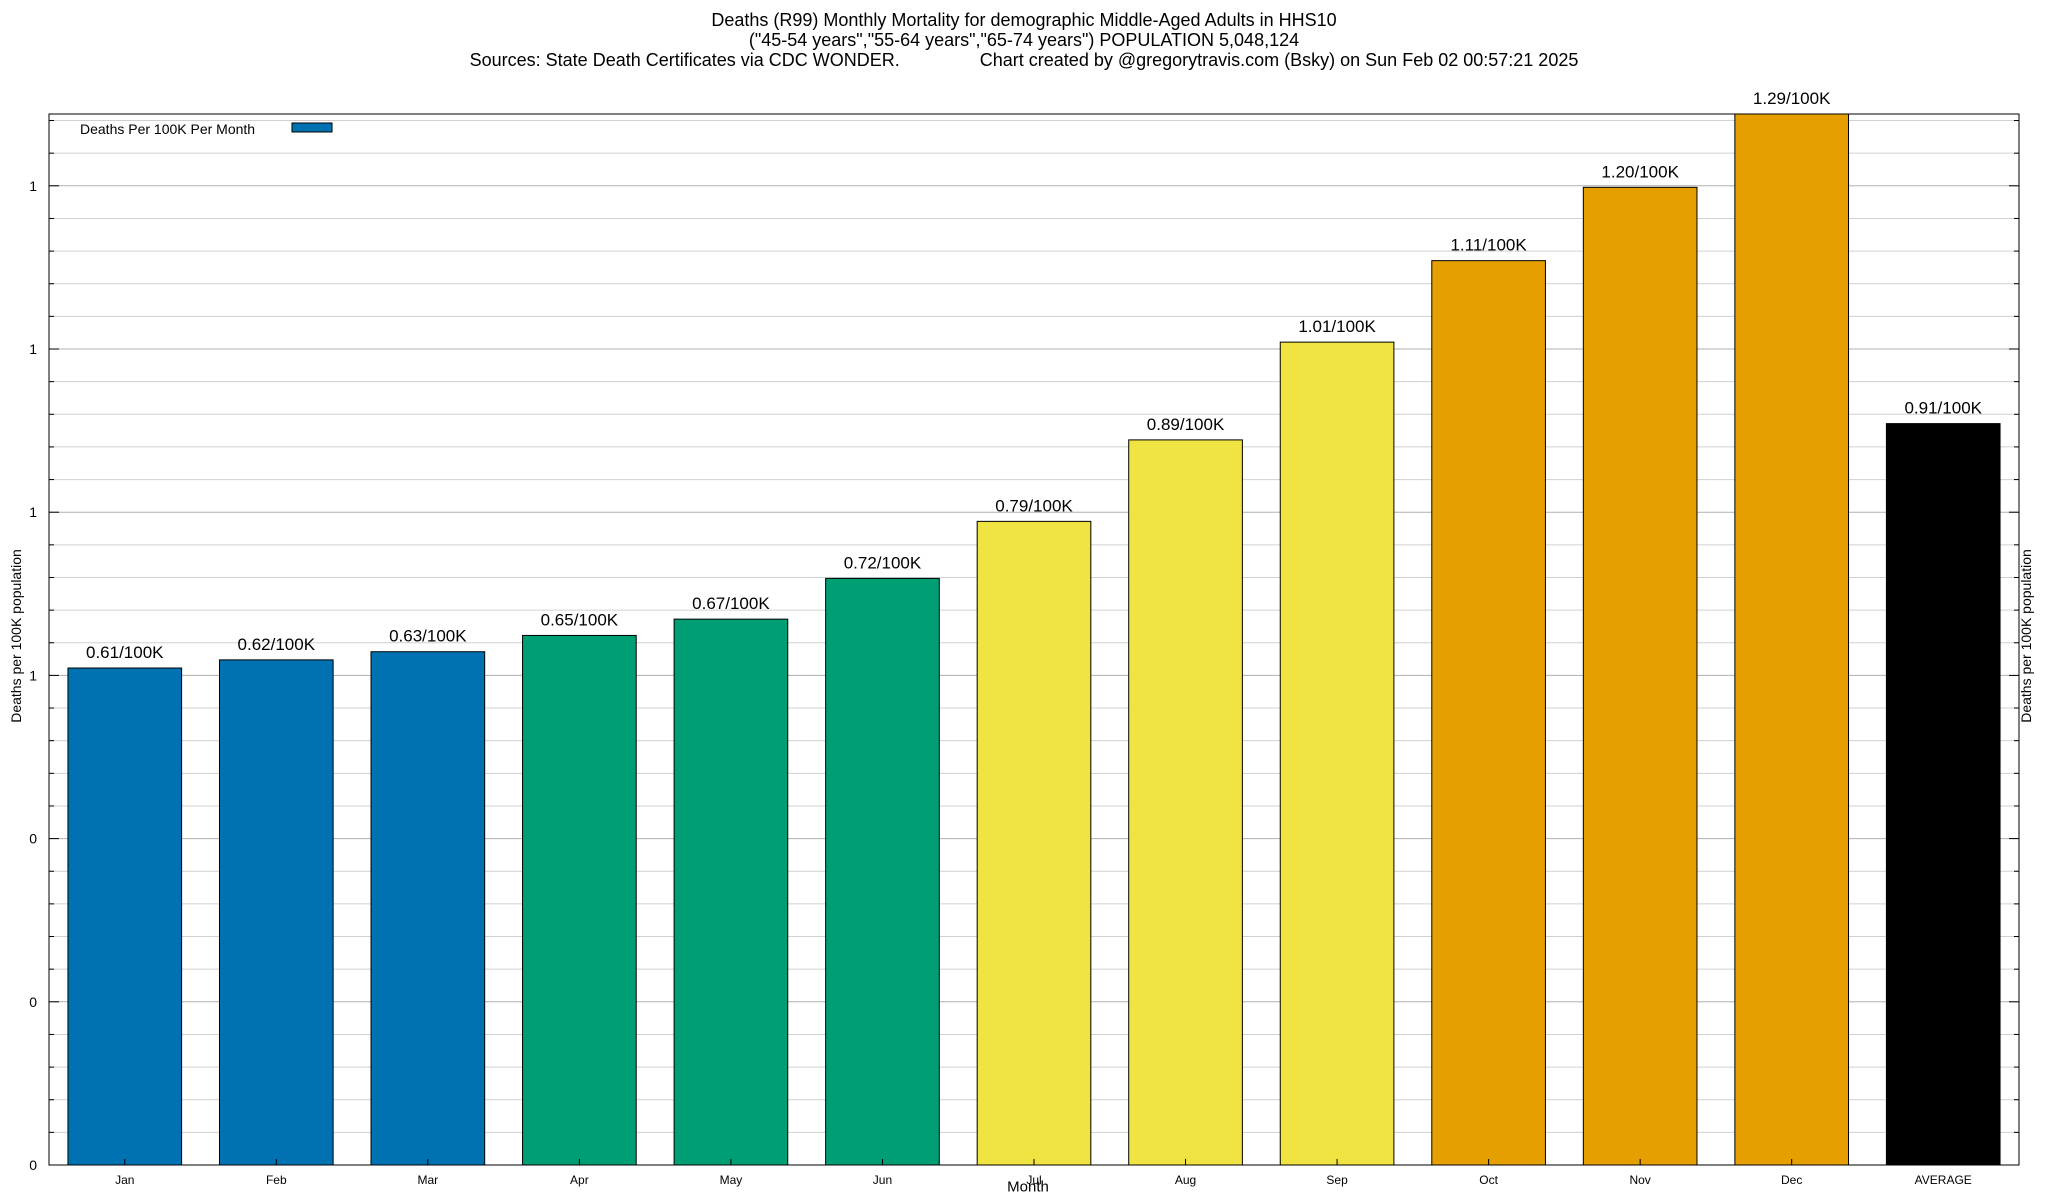 The height and width of the screenshot is (1200, 2048). I want to click on x-tick-label: Oct, so click(1488, 1180).